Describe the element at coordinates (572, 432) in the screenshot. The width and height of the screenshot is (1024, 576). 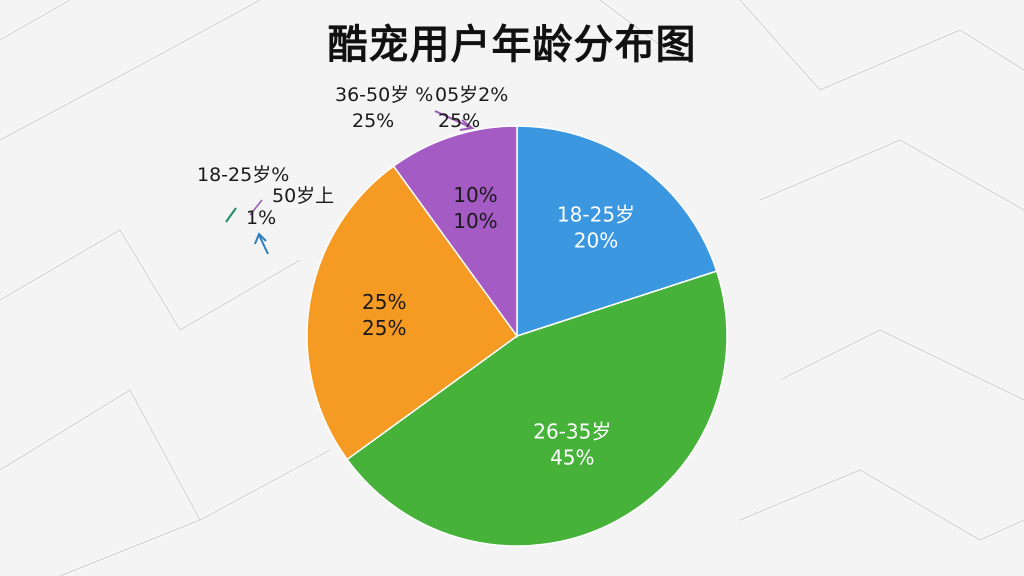
I see `pie-slice-label: 26-35岁` at that location.